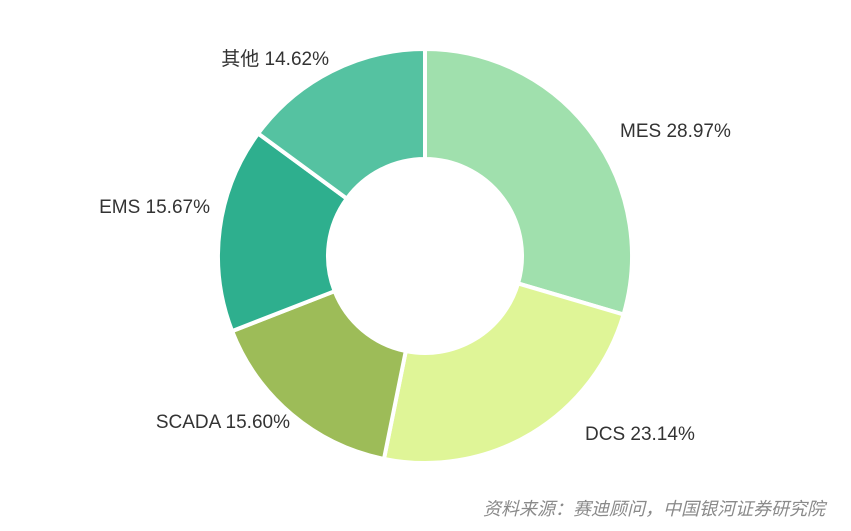 The width and height of the screenshot is (851, 531). What do you see at coordinates (282, 232) in the screenshot?
I see `slice-ems` at bounding box center [282, 232].